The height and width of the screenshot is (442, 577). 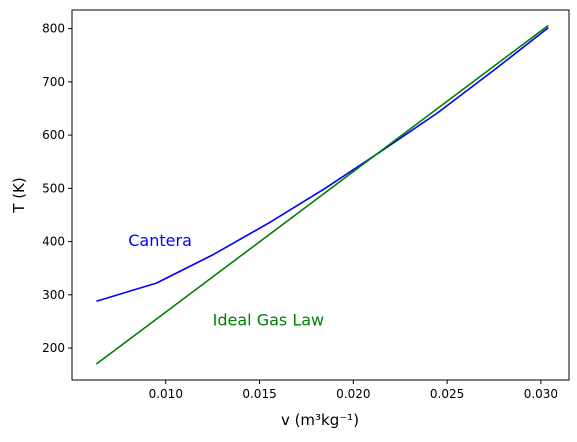 I want to click on x-tick-label: 0.030, so click(x=541, y=394).